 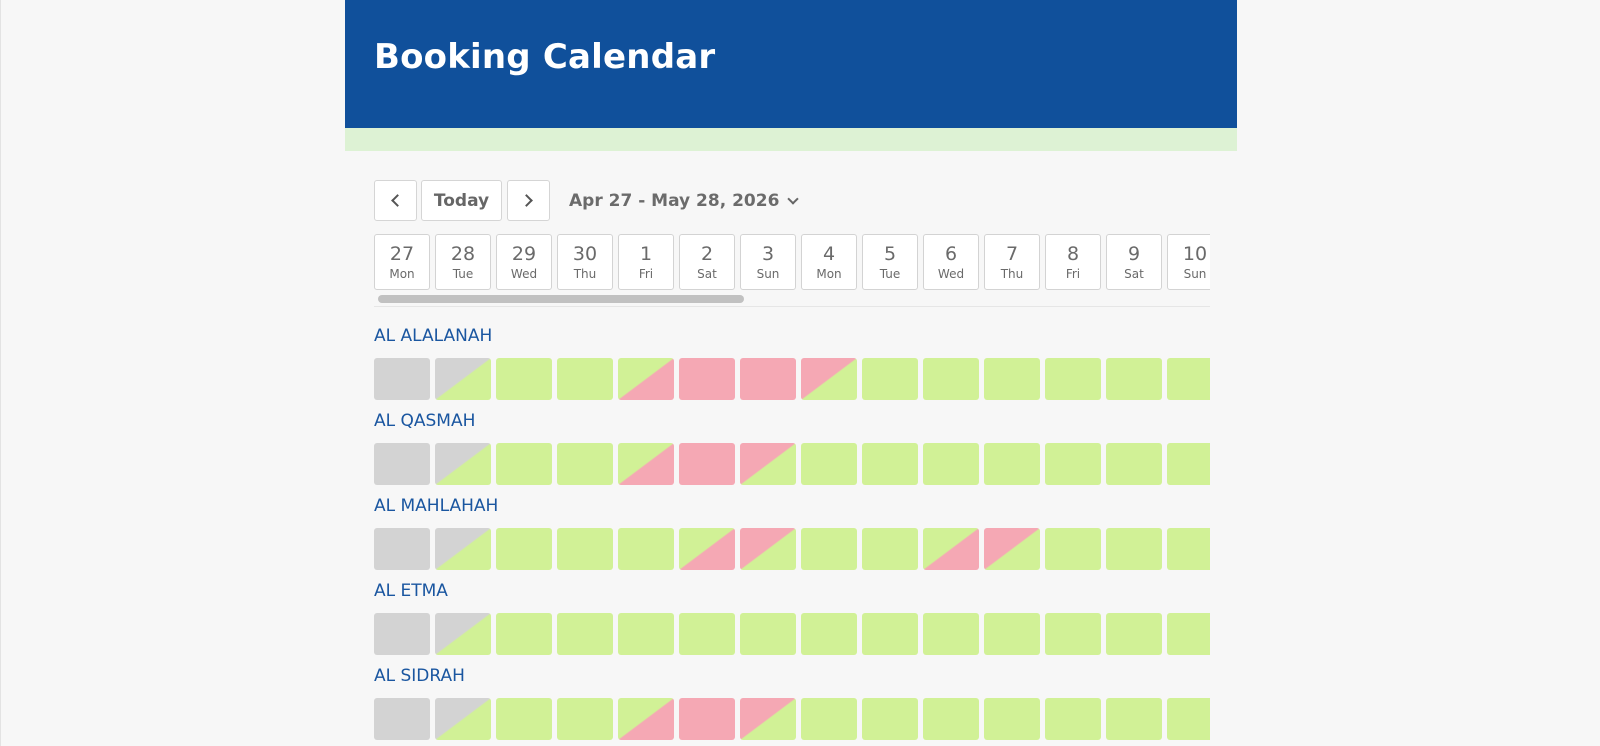 I want to click on day-header: 7 Thu, so click(x=1012, y=262).